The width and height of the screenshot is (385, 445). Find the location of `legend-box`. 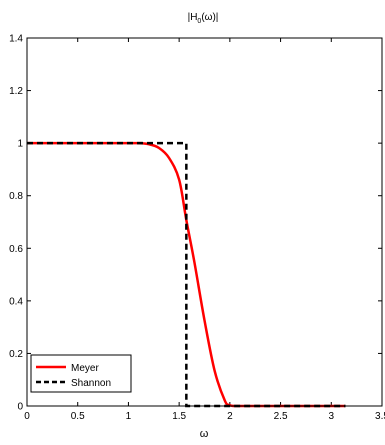

legend-box is located at coordinates (81, 373).